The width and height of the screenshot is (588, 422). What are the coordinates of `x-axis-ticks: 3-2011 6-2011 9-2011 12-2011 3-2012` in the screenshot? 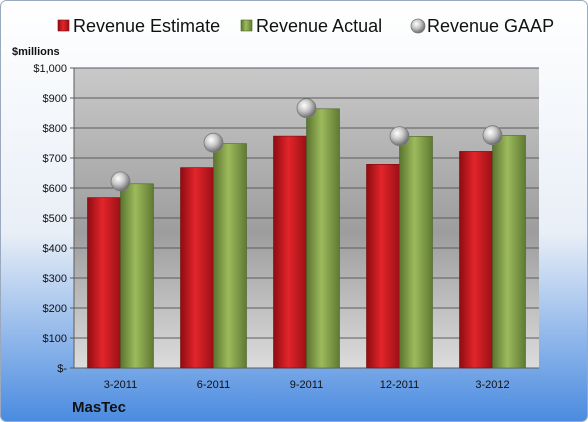 It's located at (307, 385).